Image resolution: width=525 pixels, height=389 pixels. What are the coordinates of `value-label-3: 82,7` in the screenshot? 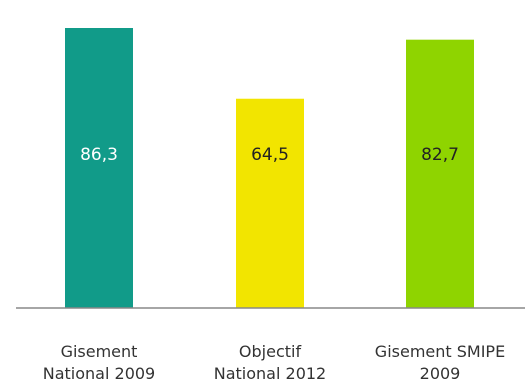 It's located at (440, 155).